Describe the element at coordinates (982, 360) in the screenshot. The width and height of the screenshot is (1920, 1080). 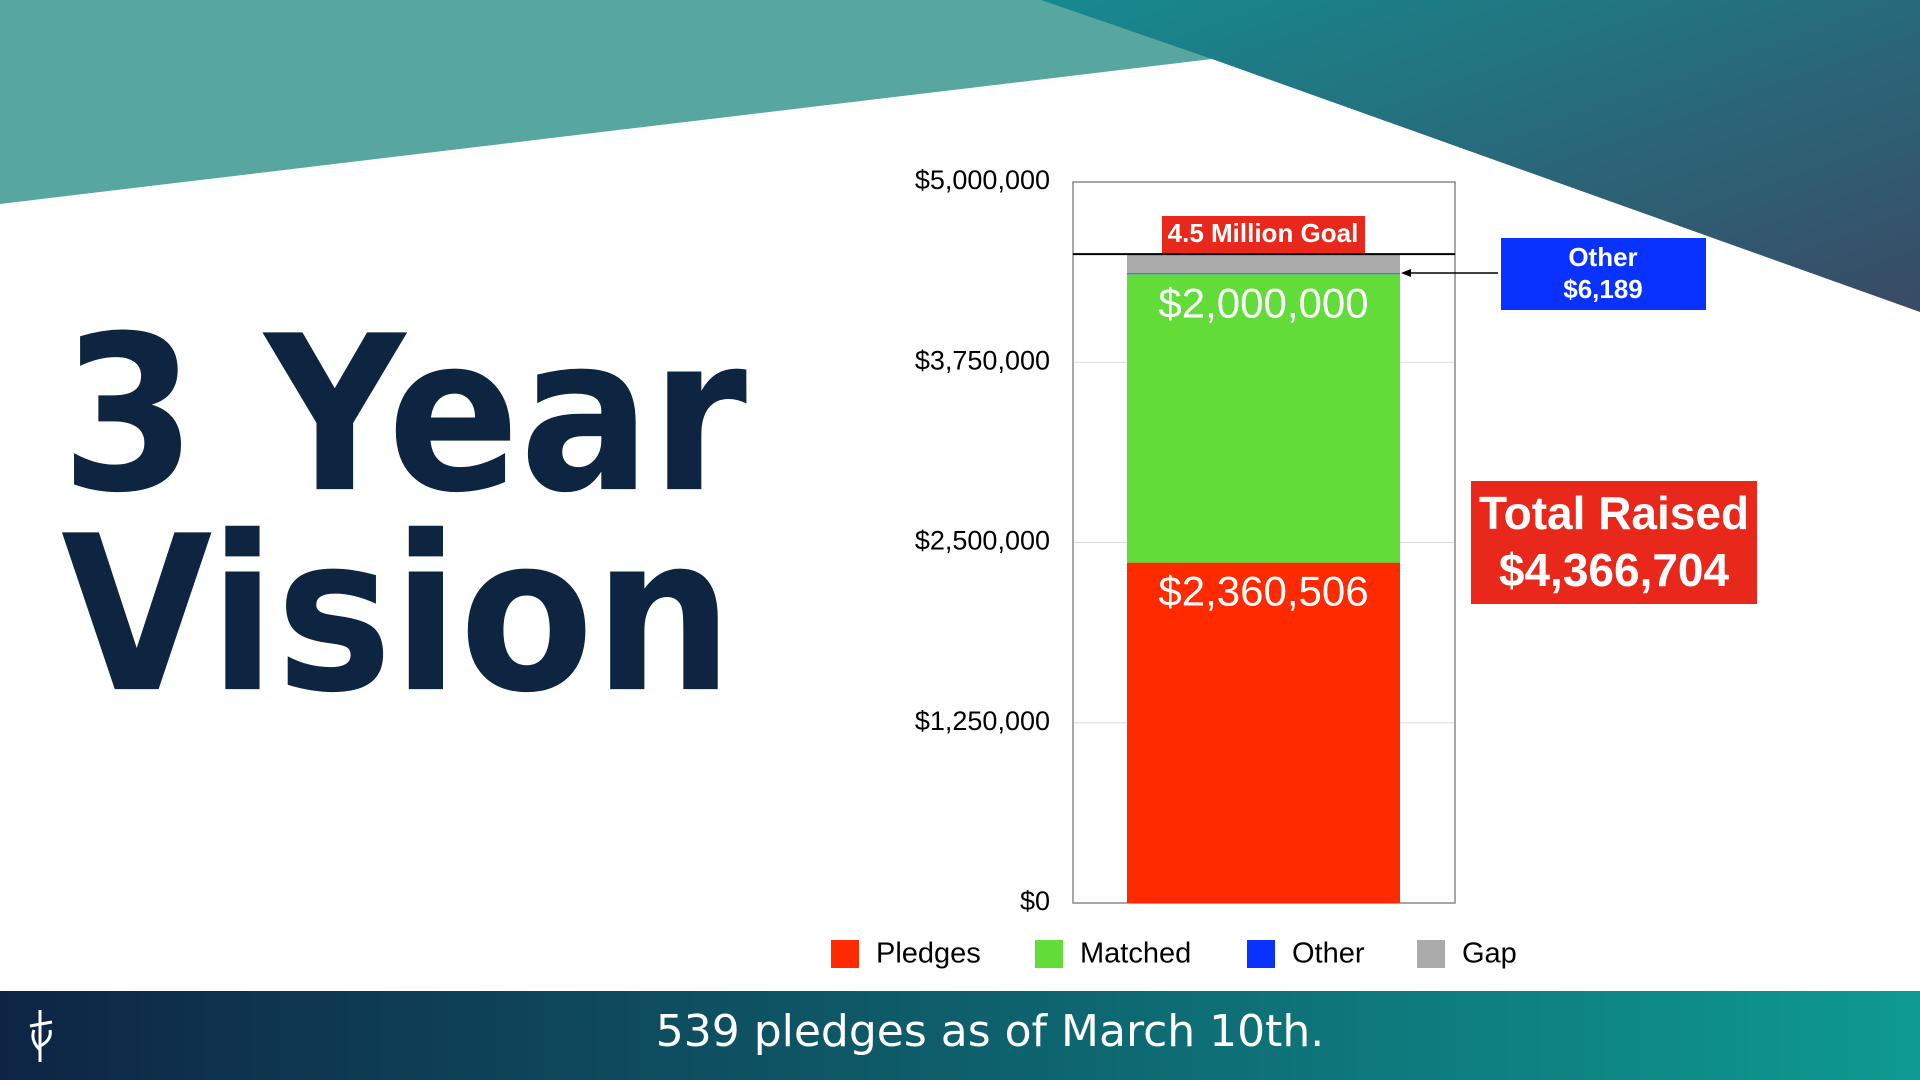
I see `y-tick-label: $3,750,000` at that location.